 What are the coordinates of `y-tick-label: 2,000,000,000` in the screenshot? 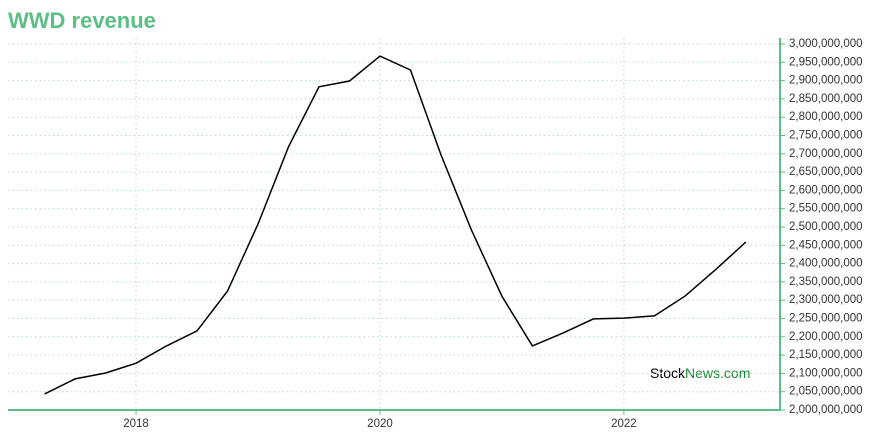 It's located at (826, 410).